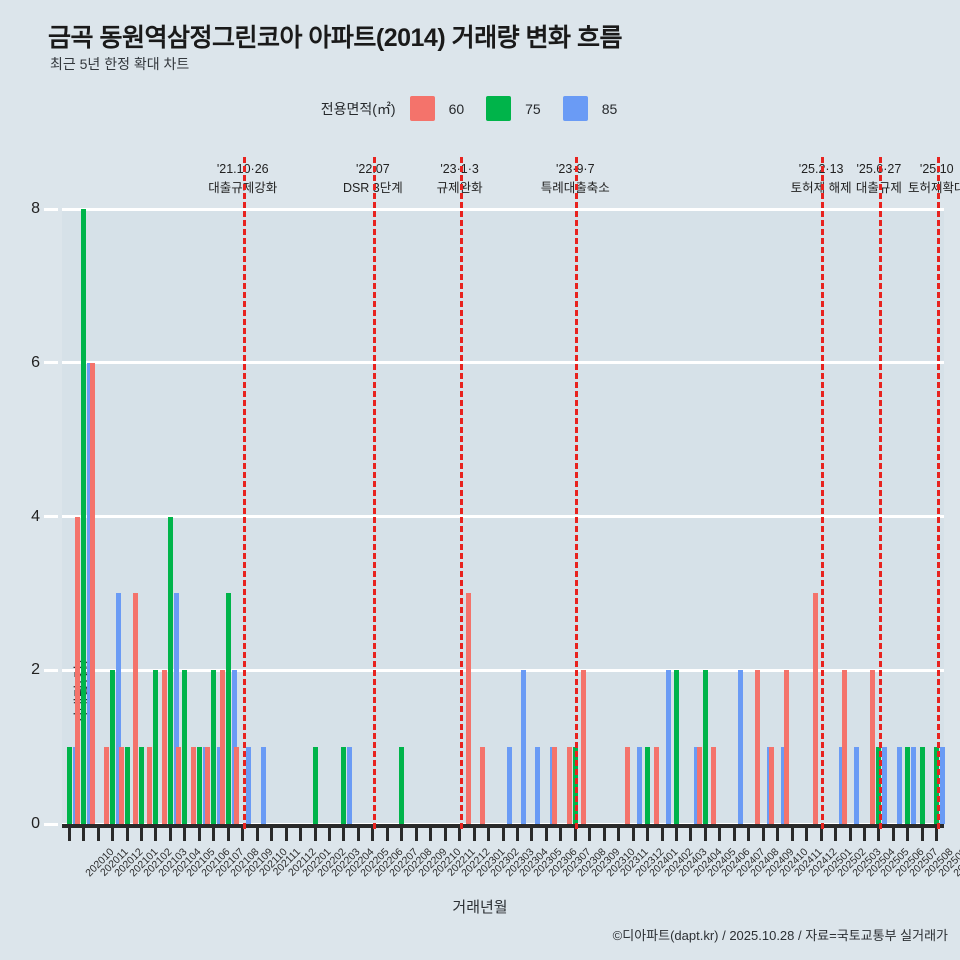 This screenshot has width=960, height=960. I want to click on legend-item-60: 60, so click(436, 108).